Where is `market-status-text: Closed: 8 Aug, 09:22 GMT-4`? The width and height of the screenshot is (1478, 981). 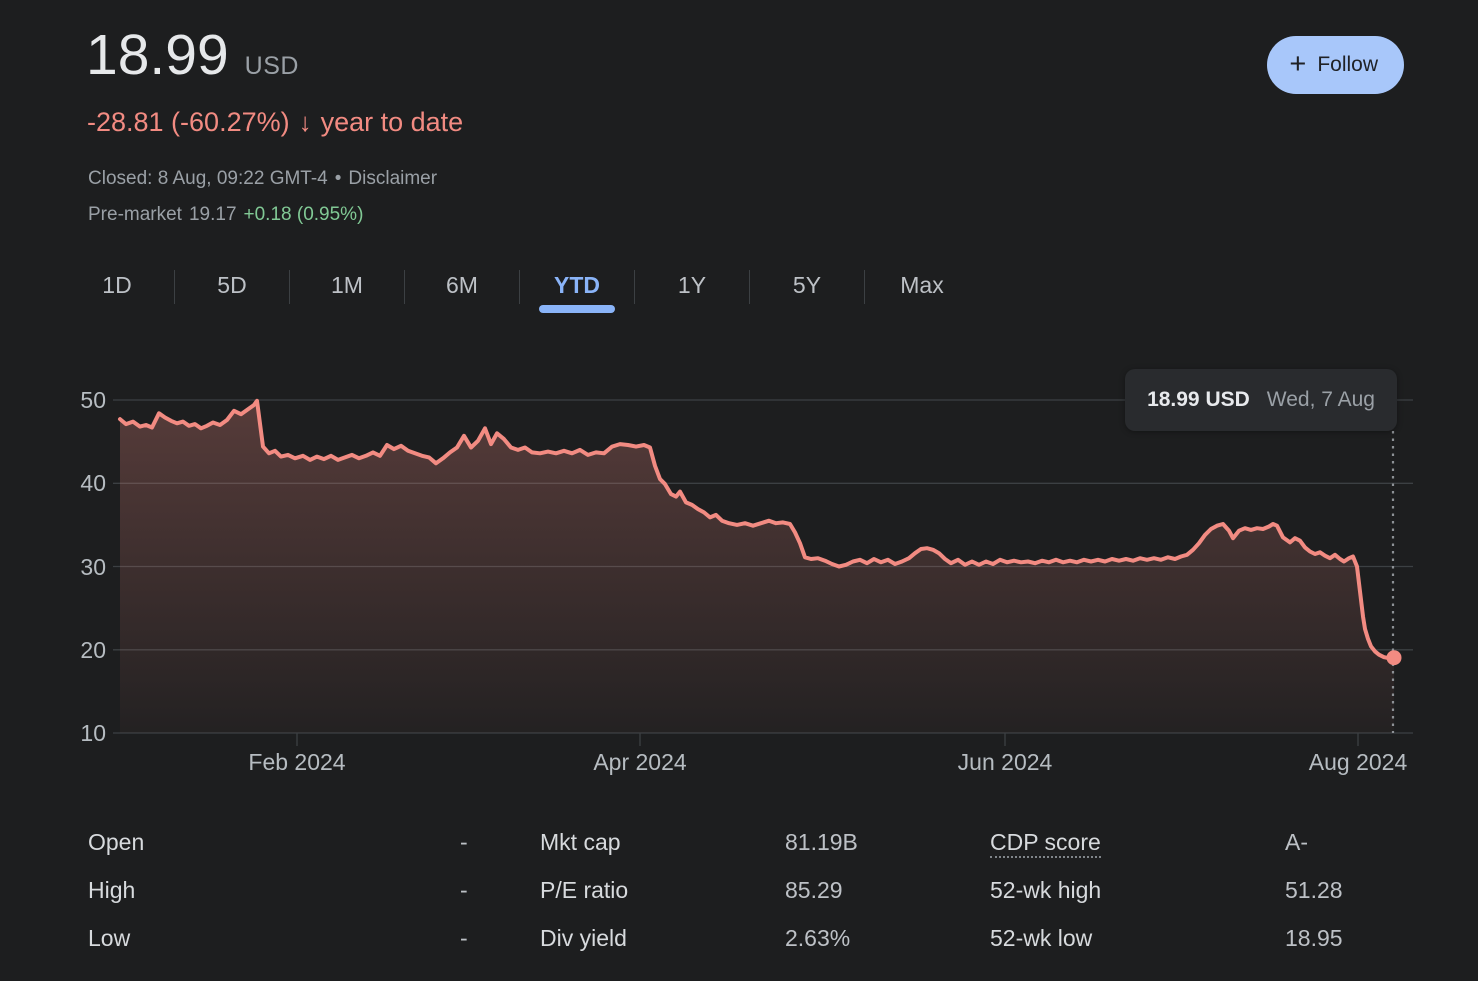 market-status-text: Closed: 8 Aug, 09:22 GMT-4 is located at coordinates (208, 178).